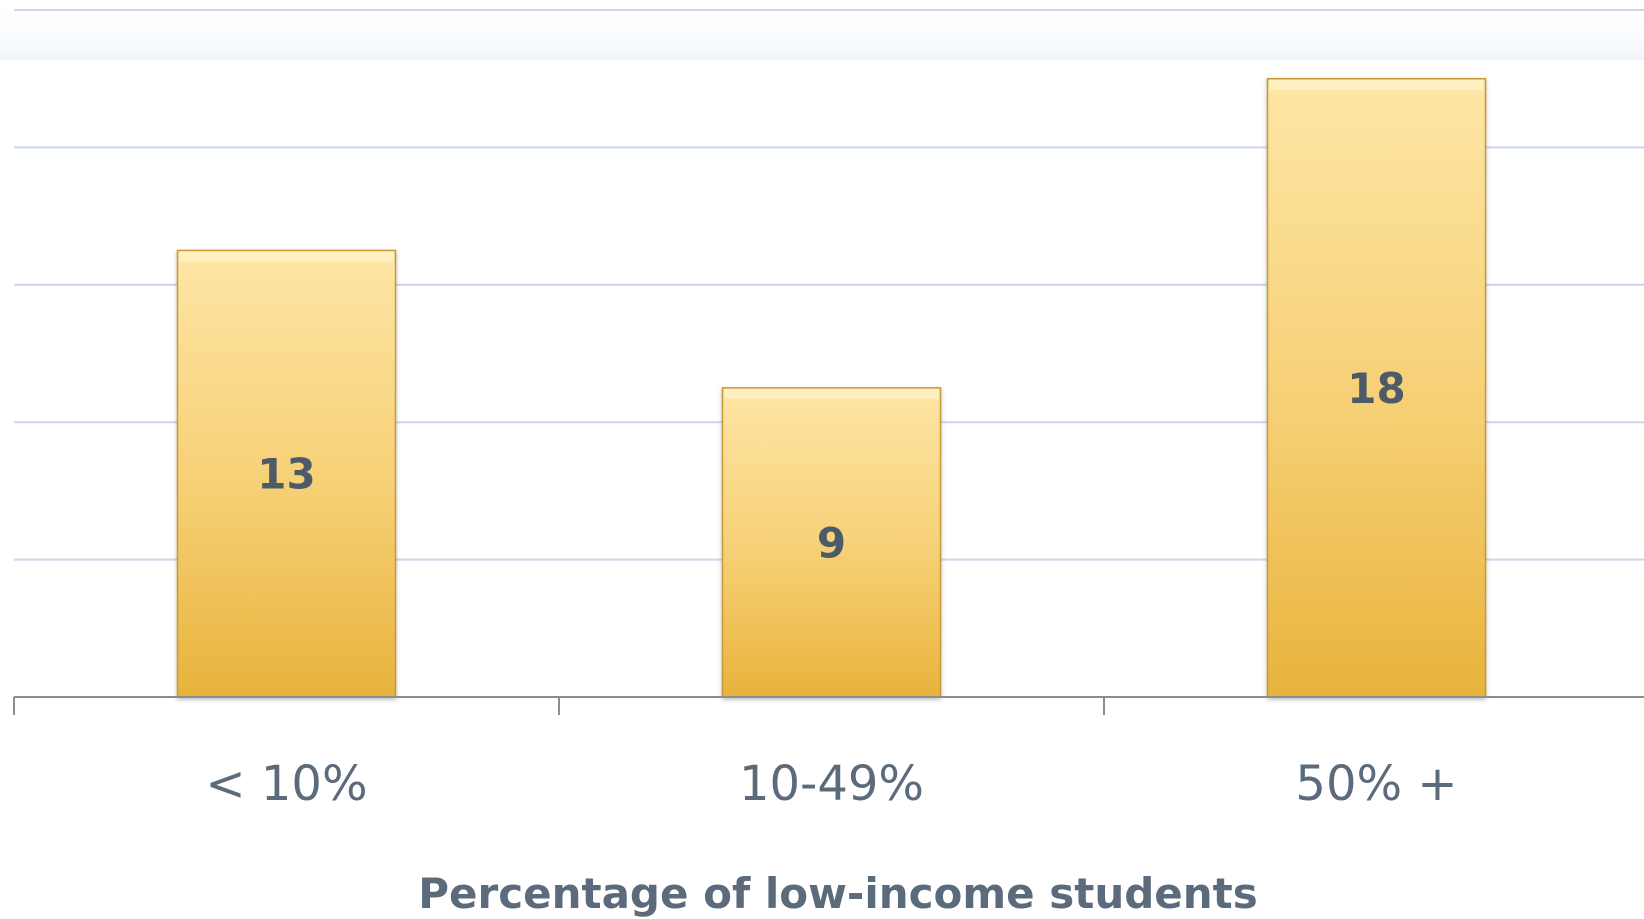 The height and width of the screenshot is (919, 1644). Describe the element at coordinates (286, 784) in the screenshot. I see `x-tick-label-1: < 10%` at that location.